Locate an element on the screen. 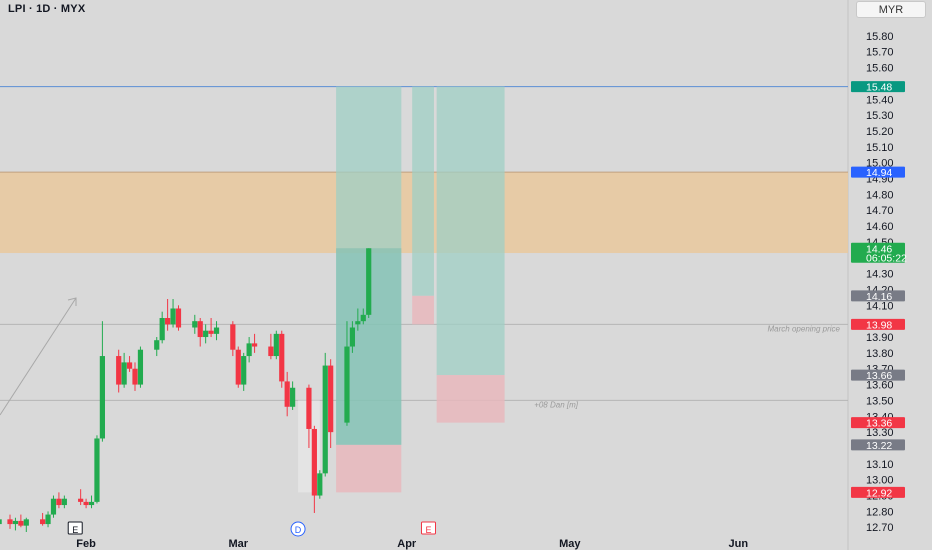  event-marker-label: D is located at coordinates (298, 530).